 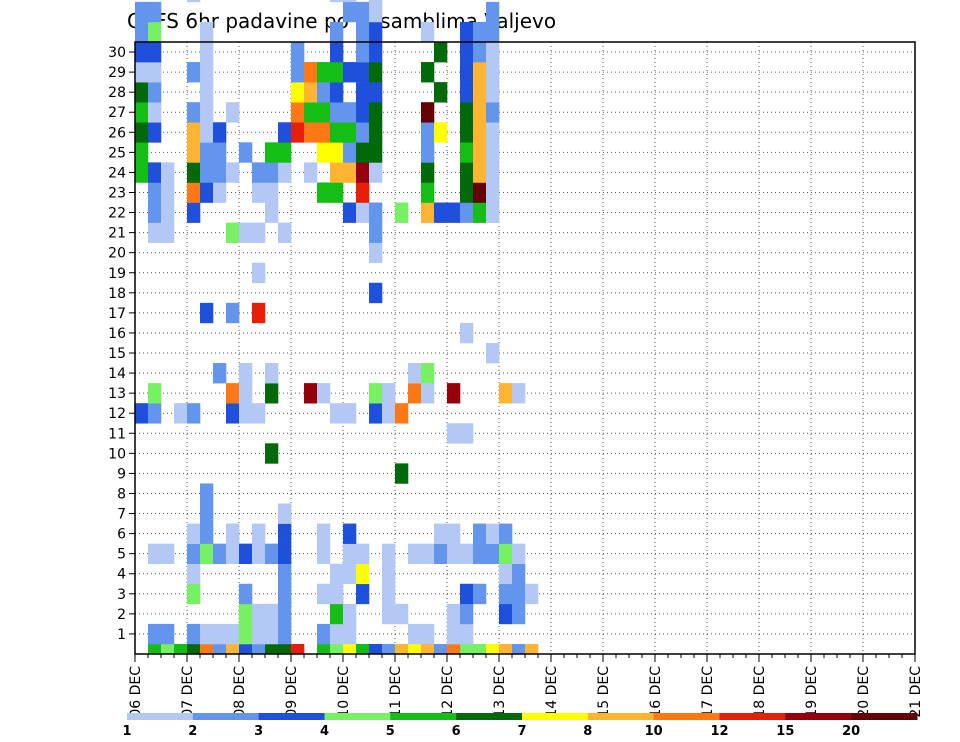 I want to click on colorbar-legend: 1 2 3 4 5 6 7 8 10 12 15 20, so click(x=520, y=726).